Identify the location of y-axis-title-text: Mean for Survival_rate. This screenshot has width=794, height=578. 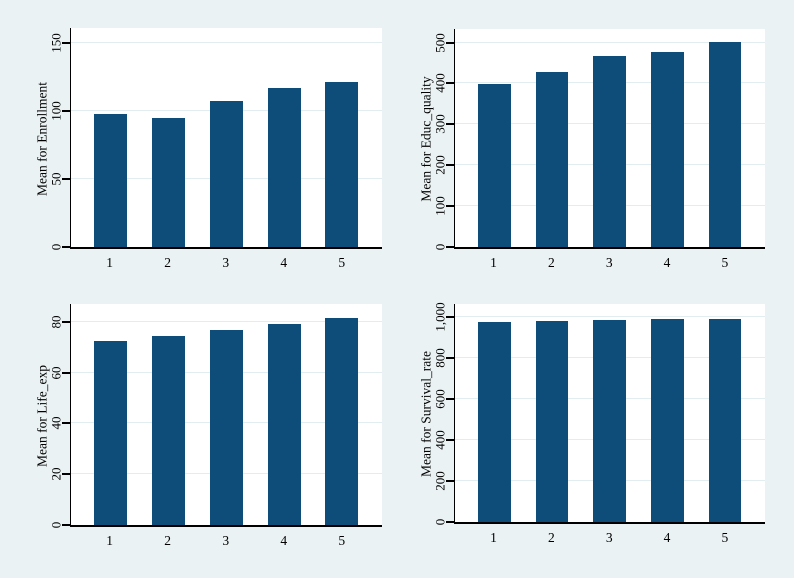
(426, 414).